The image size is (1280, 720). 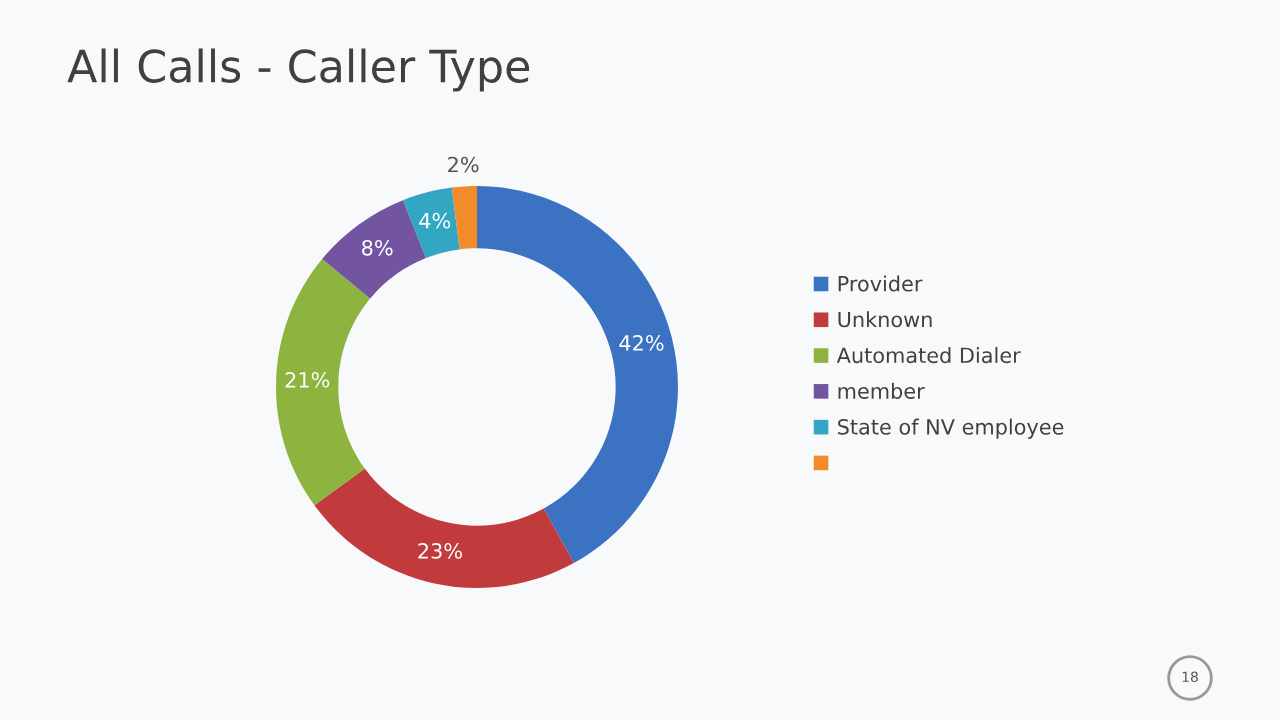 What do you see at coordinates (435, 220) in the screenshot?
I see `data-label: 4%` at bounding box center [435, 220].